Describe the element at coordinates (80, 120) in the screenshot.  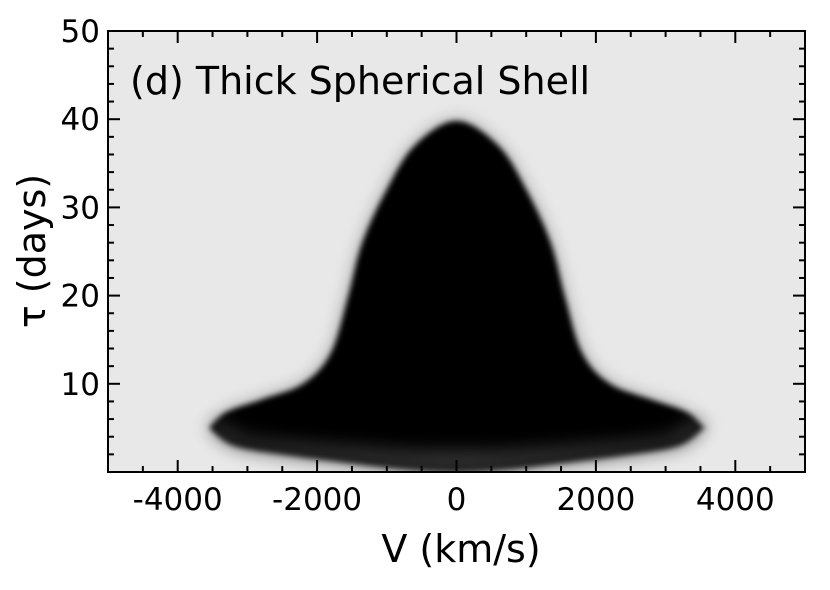
I see `y-tick-label: 40` at that location.